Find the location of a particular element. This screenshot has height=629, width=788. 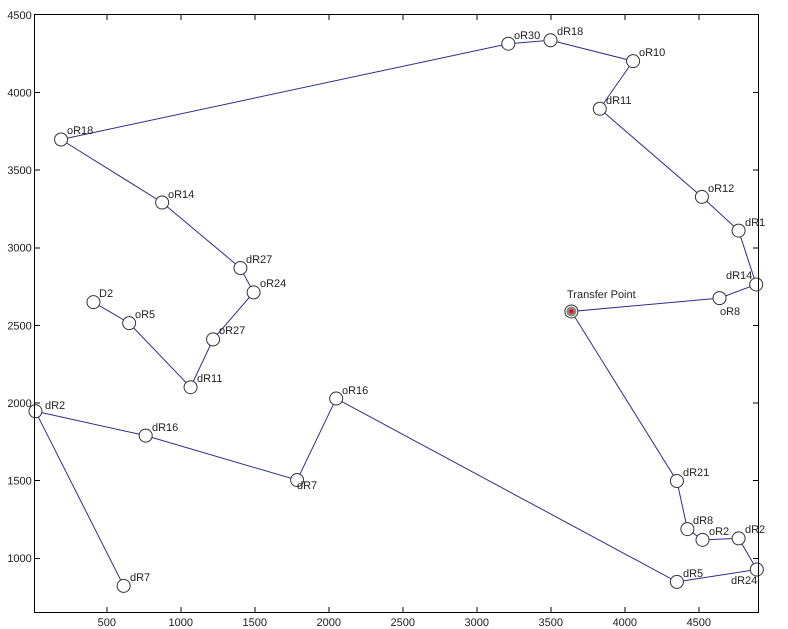

annotation: oR30 is located at coordinates (527, 36).